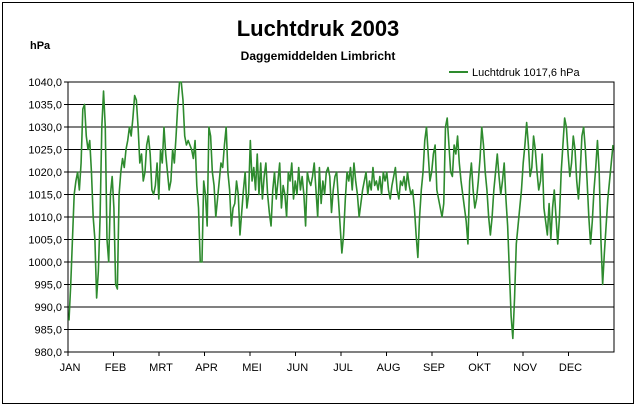 The width and height of the screenshot is (640, 409). I want to click on x-tick-label: JUL, so click(343, 368).